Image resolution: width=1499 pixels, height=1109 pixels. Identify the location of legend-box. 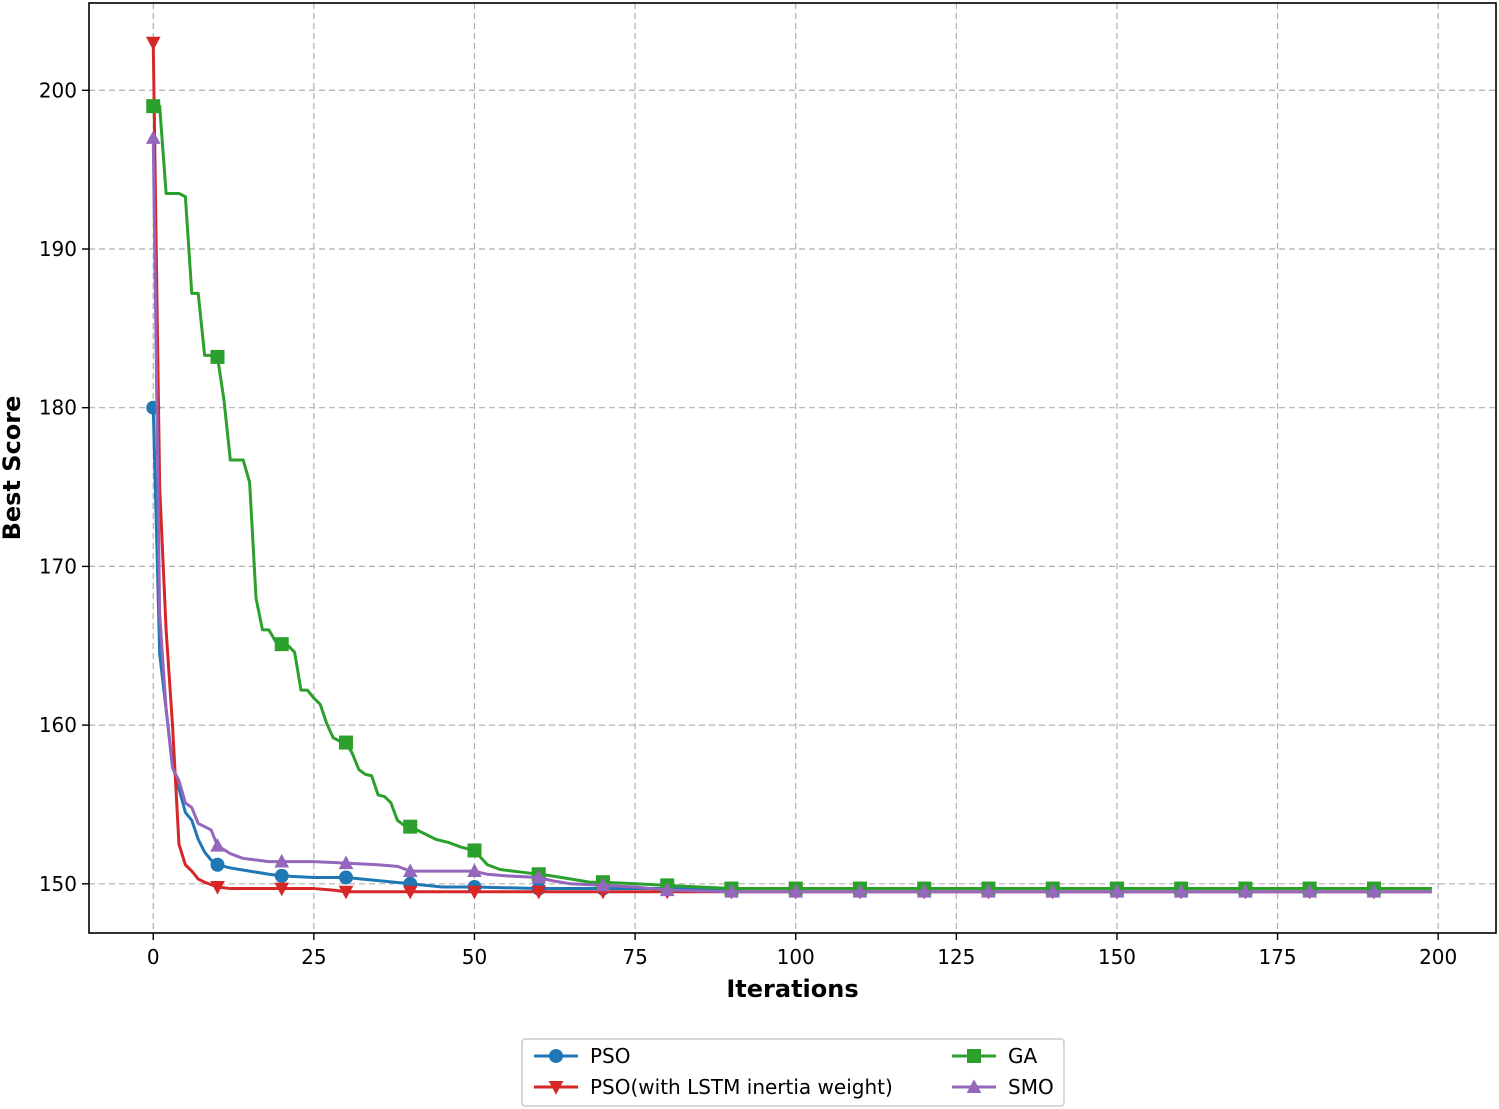
(793, 1072).